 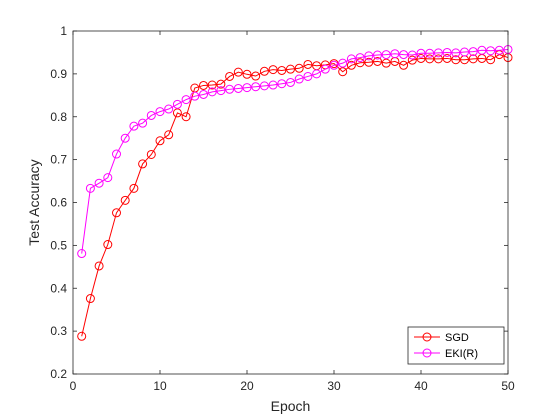 I want to click on y-axis-label: Test Accuracy, so click(x=34, y=202).